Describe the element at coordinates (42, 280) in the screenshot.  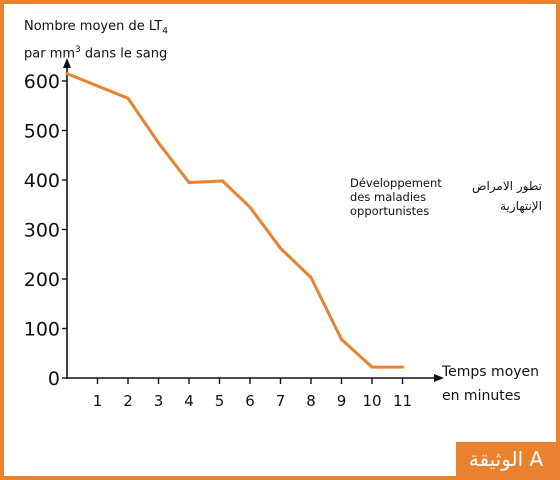
I see `y-tick-label: 200` at that location.